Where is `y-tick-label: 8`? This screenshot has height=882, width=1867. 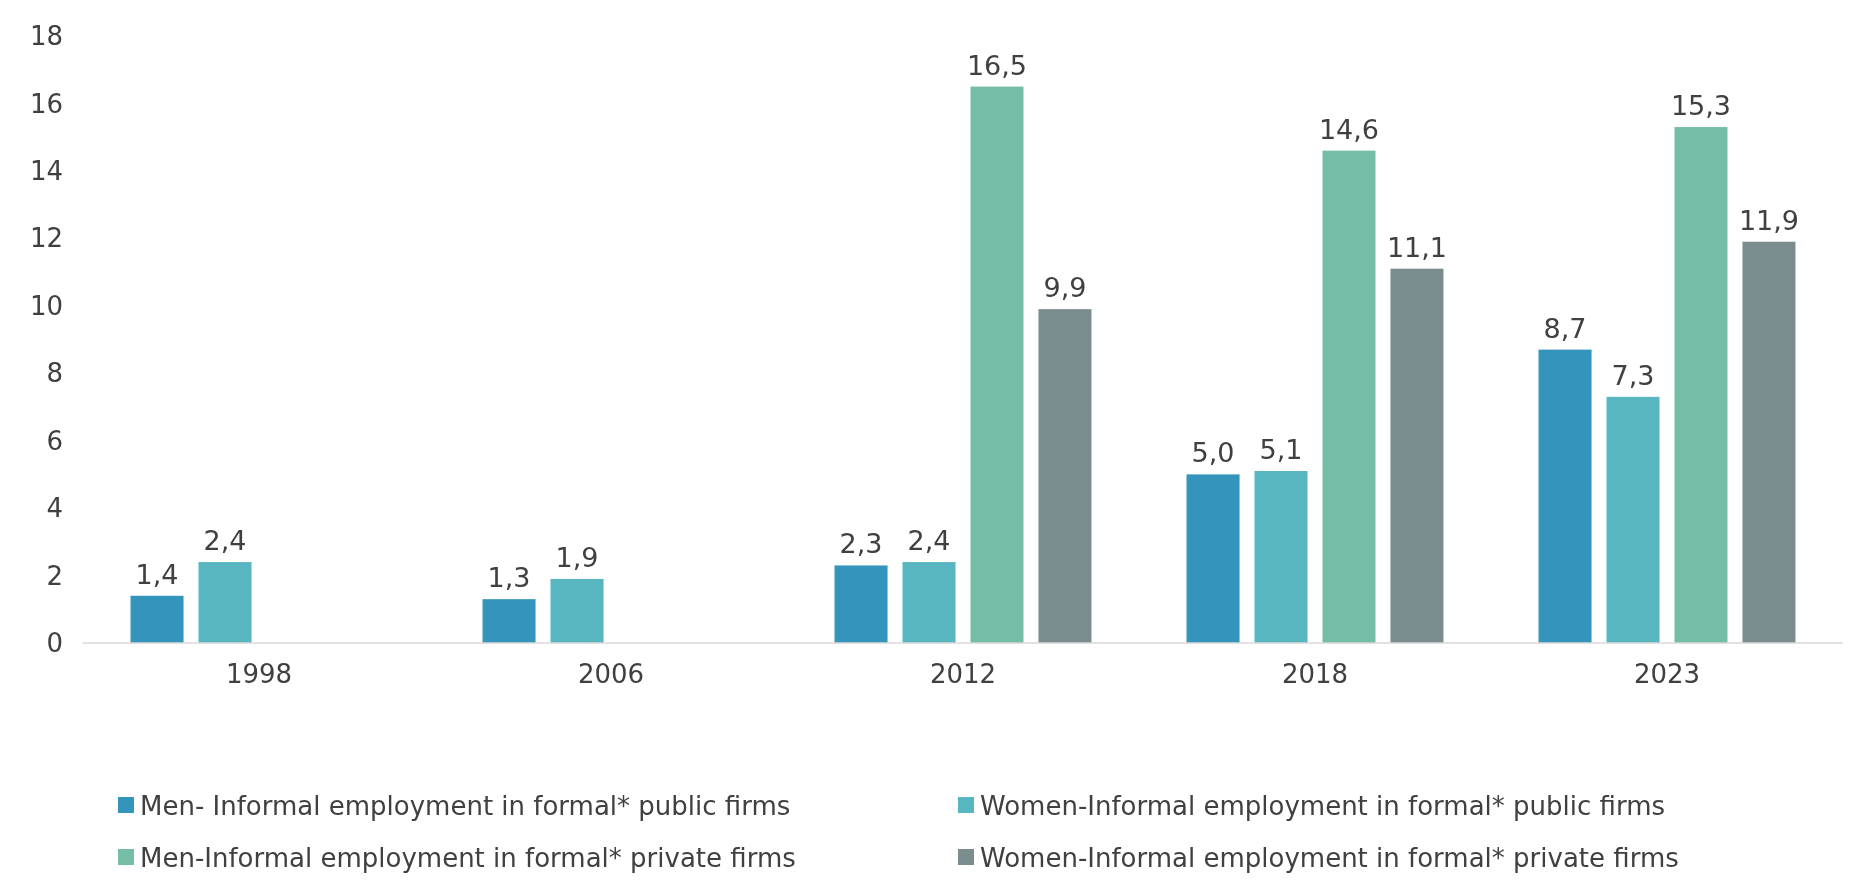 y-tick-label: 8 is located at coordinates (54, 373).